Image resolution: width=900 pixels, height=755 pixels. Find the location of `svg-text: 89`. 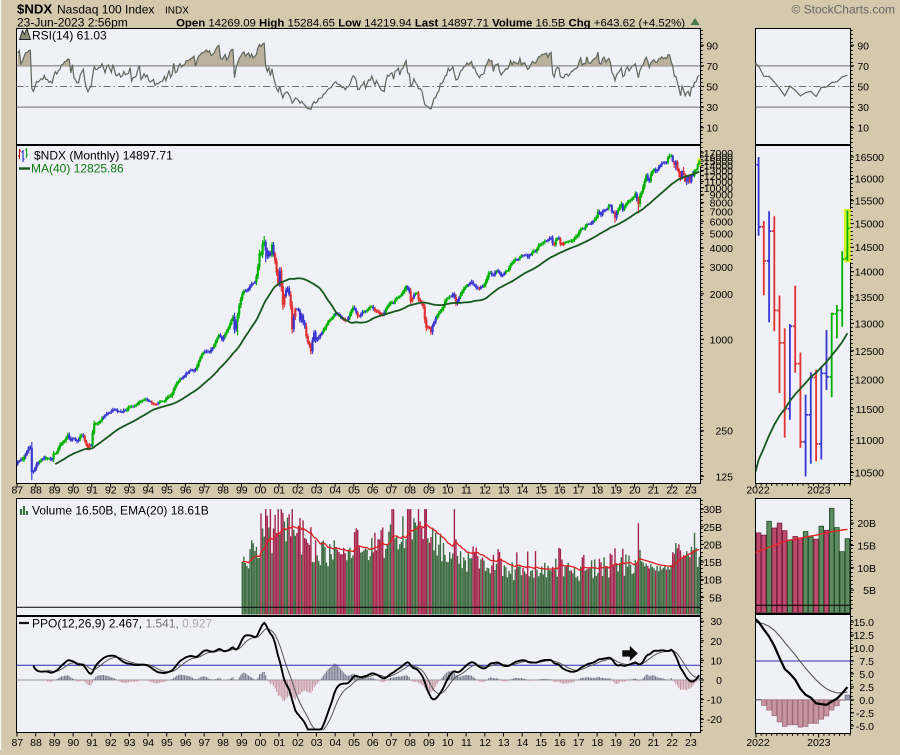

svg-text: 89 is located at coordinates (55, 743).